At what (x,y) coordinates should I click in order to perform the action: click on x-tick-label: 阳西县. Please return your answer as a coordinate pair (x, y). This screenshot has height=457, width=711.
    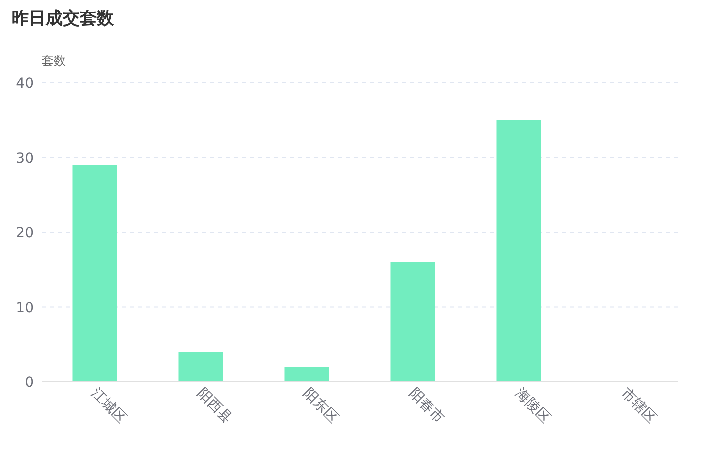
    Looking at the image, I should click on (215, 406).